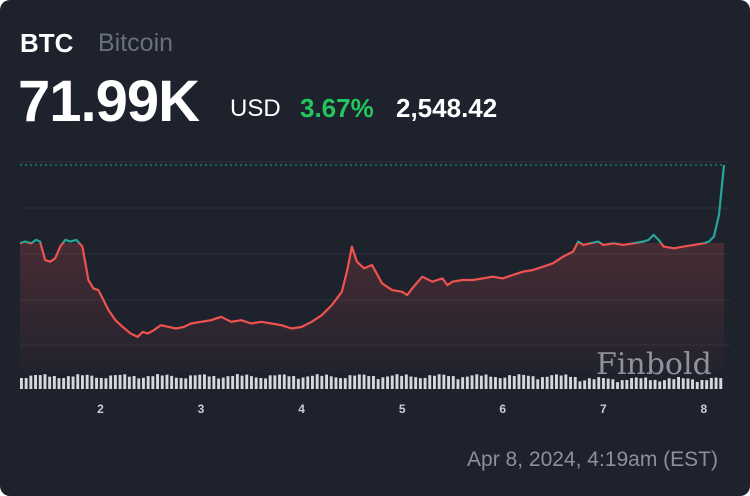 The width and height of the screenshot is (750, 496). I want to click on x-tick-label: 6, so click(502, 409).